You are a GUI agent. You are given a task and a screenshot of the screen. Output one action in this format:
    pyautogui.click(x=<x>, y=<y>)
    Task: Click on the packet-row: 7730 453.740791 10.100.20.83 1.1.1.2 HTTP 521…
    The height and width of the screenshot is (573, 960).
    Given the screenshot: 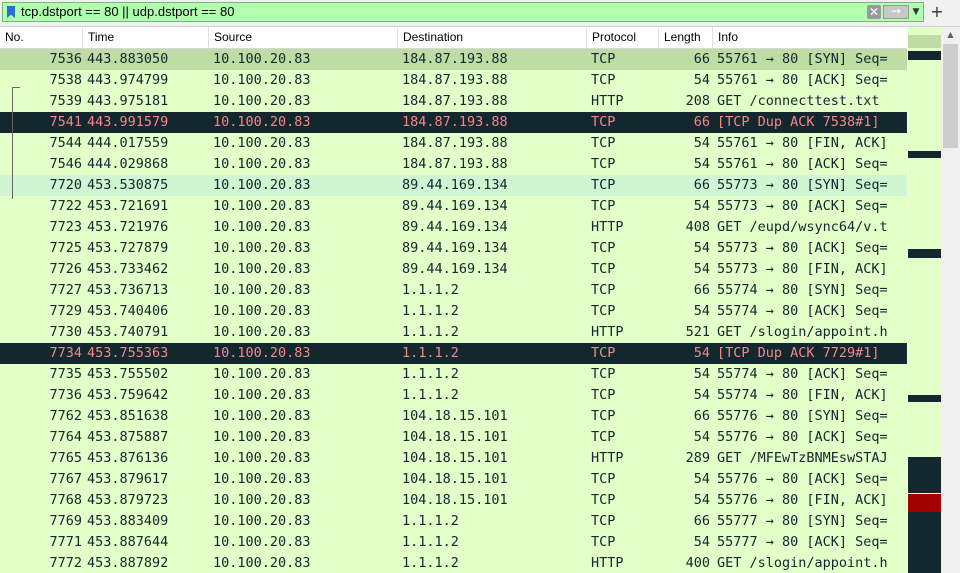 What is the action you would take?
    pyautogui.click(x=453, y=332)
    